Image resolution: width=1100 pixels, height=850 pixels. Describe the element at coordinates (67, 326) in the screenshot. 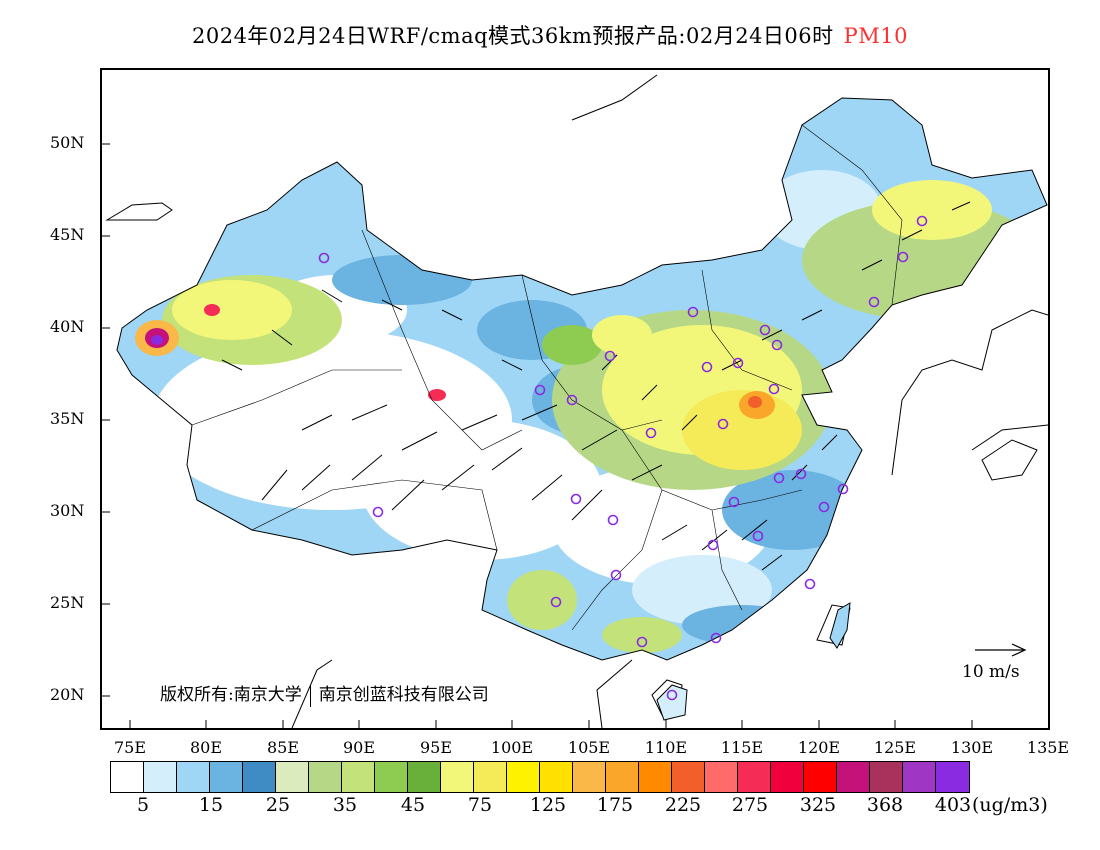

I see `lat-label-40n: 40N` at that location.